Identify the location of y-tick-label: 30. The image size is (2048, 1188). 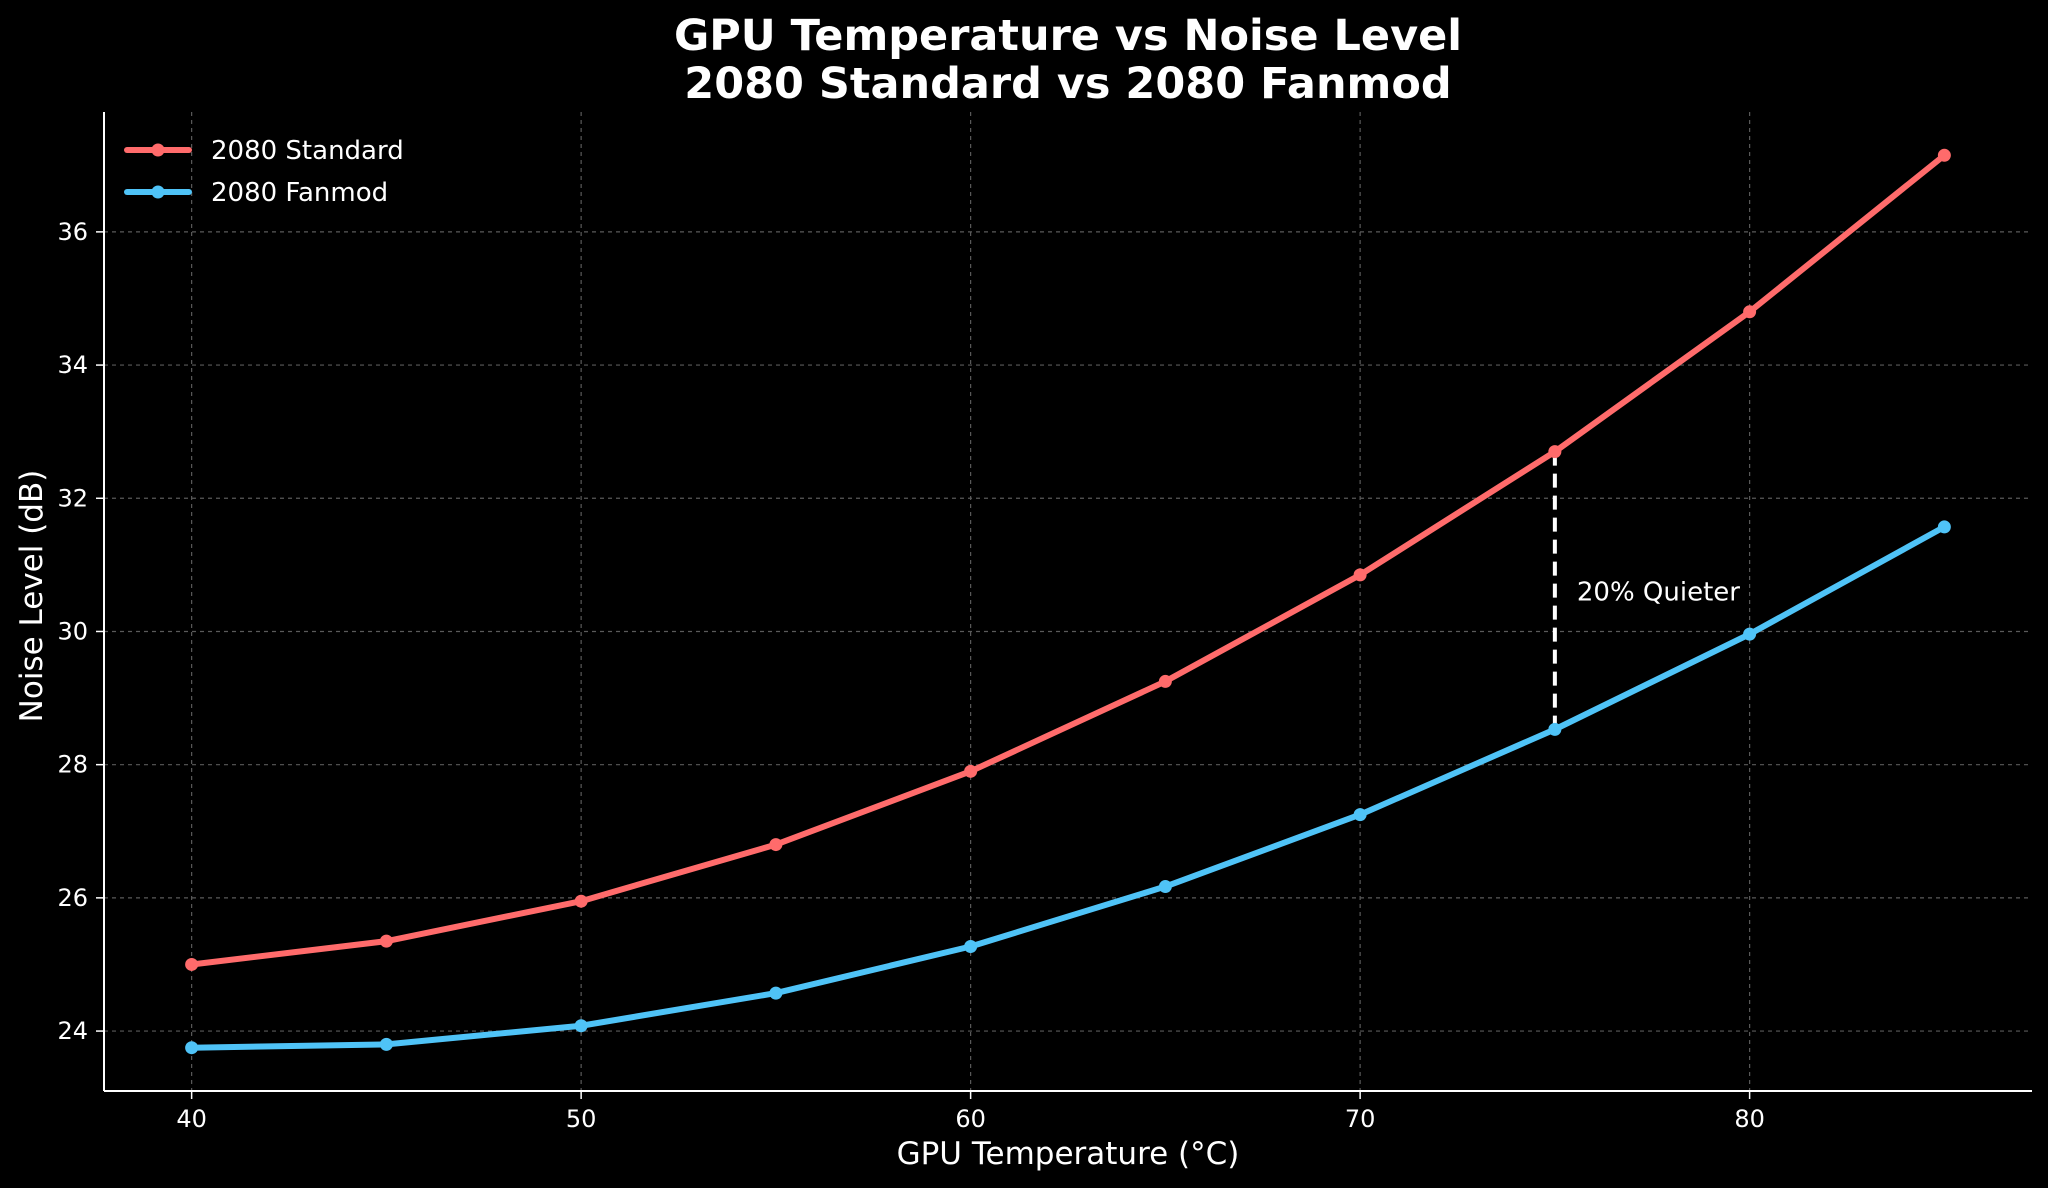
(72, 631).